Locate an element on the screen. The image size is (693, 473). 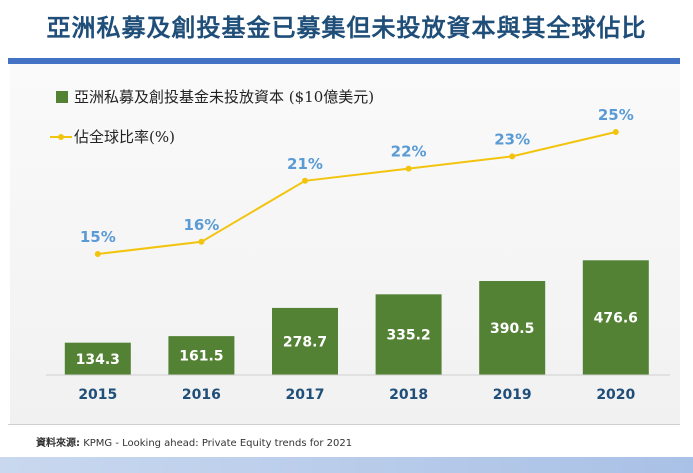
legend: 亞洲私募及創投基金未投放資本 ($10億美元) 佔全球比率(%) is located at coordinates (212, 117).